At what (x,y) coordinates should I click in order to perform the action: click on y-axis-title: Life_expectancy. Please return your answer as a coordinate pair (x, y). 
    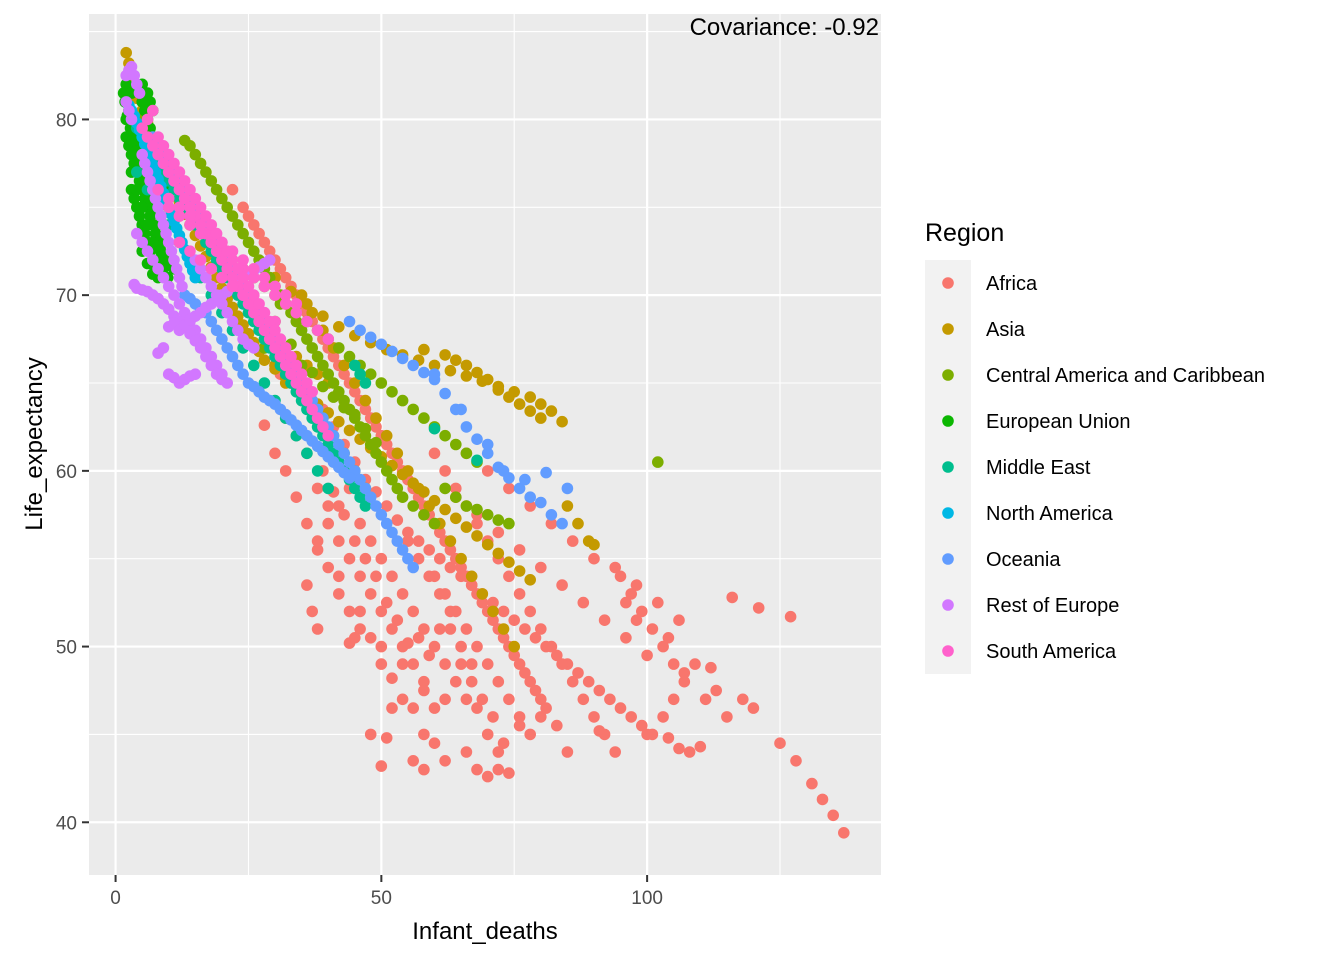
    Looking at the image, I should click on (34, 443).